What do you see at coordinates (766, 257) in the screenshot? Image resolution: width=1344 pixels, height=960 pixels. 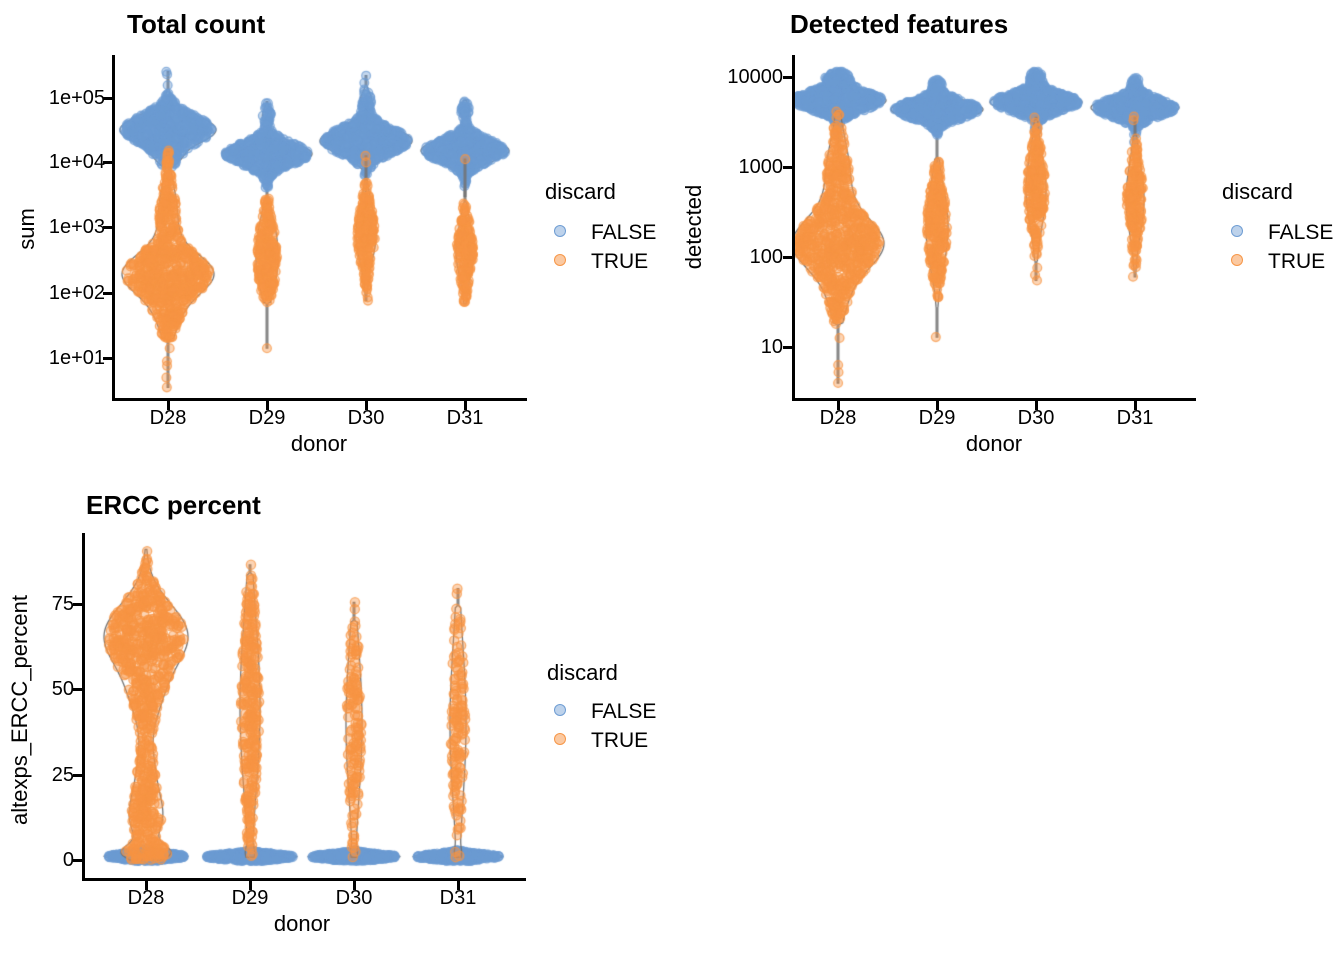 I see `y-tick-label: 100` at bounding box center [766, 257].